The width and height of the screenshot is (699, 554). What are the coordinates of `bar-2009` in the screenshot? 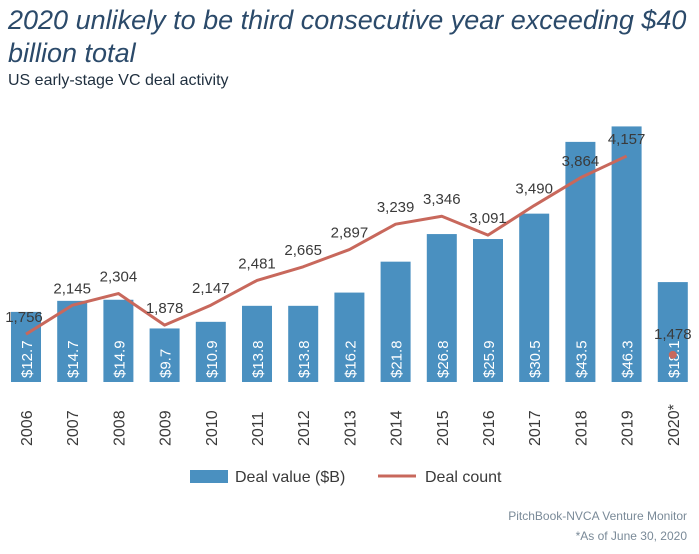 It's located at (164, 355).